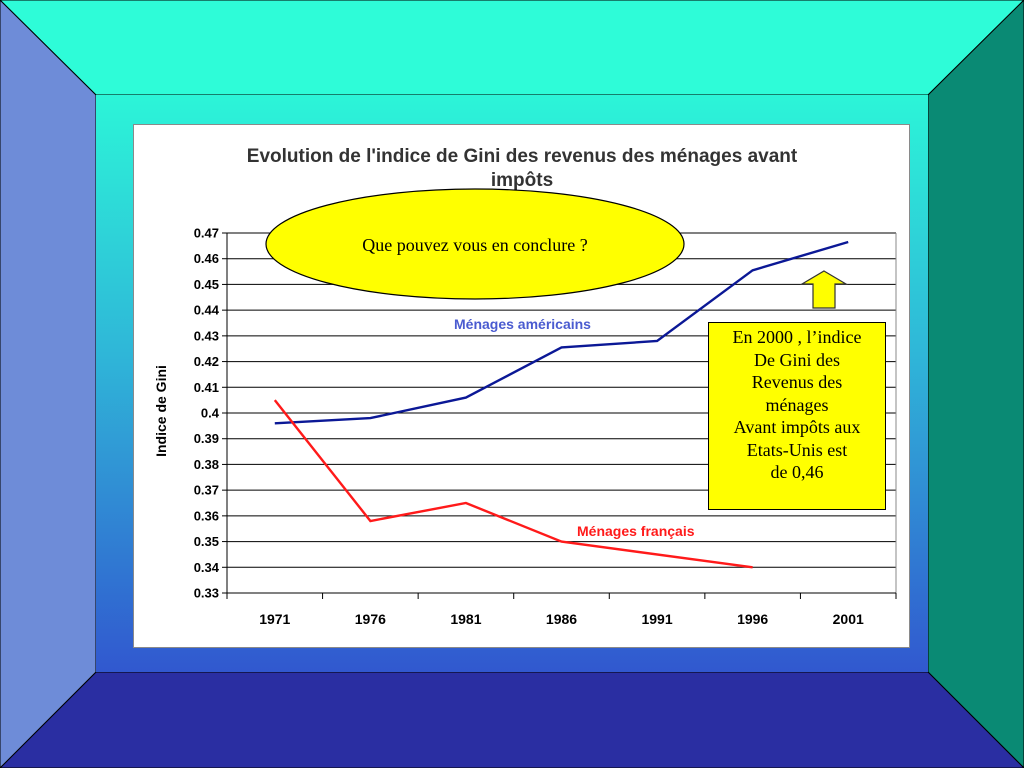 Image resolution: width=1024 pixels, height=768 pixels. I want to click on x-tick-label: 1981, so click(465, 619).